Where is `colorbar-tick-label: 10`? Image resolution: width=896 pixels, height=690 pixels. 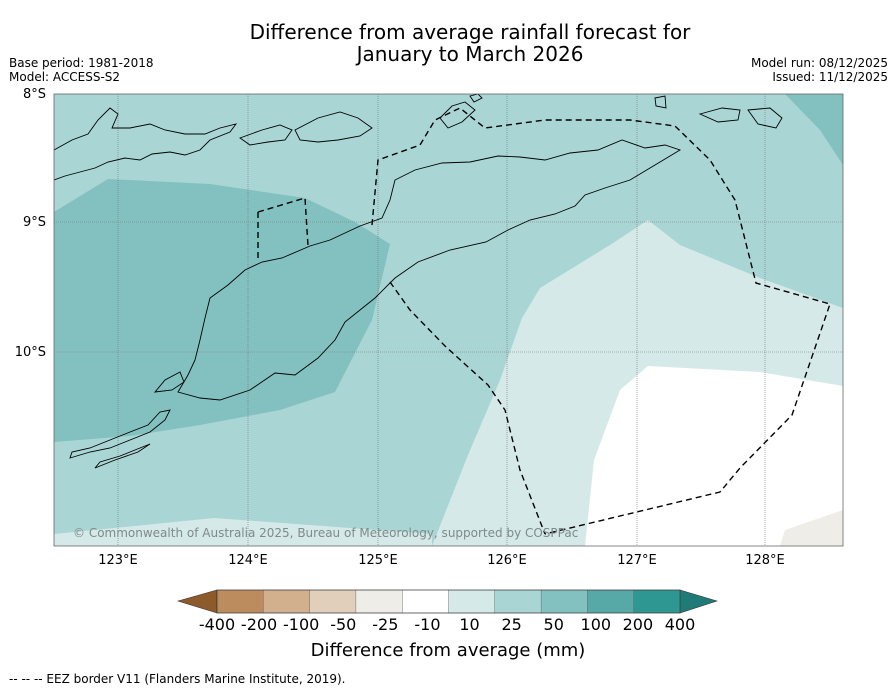 colorbar-tick-label: 10 is located at coordinates (469, 624).